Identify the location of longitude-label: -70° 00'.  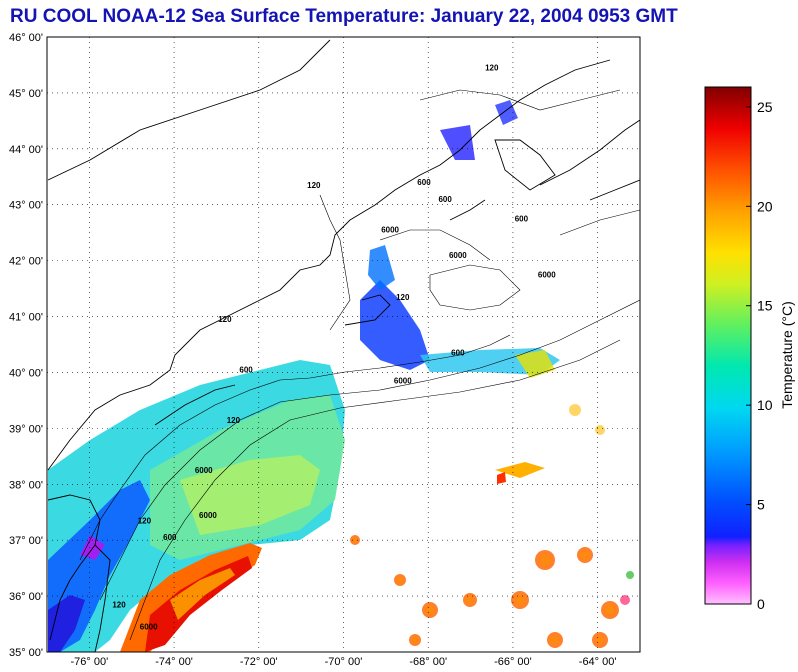
(344, 662).